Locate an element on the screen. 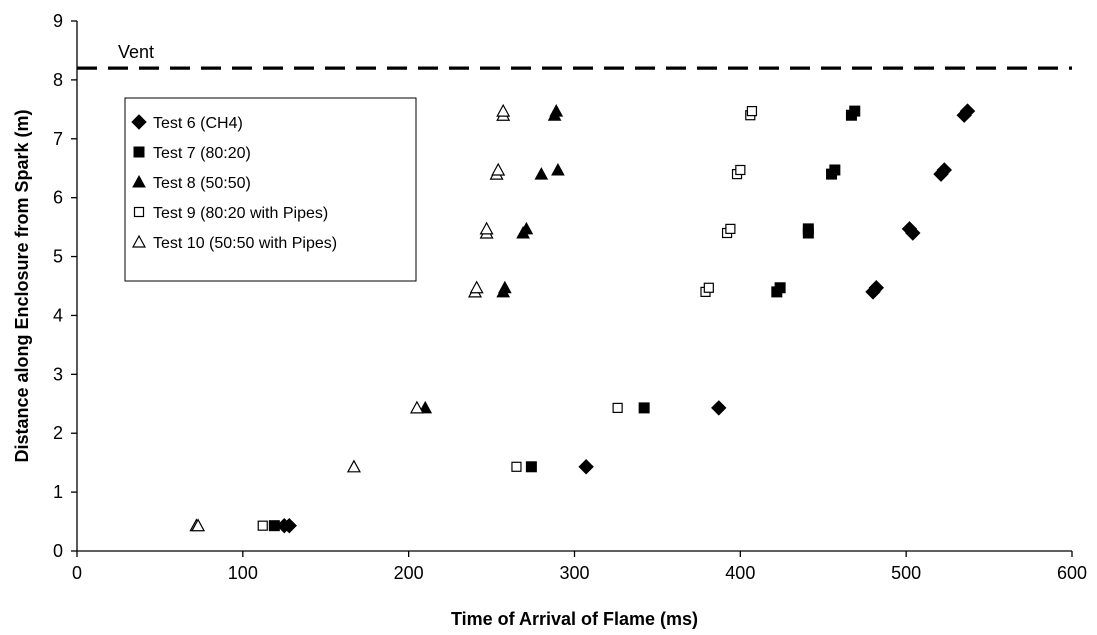  x-tick-label: 0 is located at coordinates (77, 573).